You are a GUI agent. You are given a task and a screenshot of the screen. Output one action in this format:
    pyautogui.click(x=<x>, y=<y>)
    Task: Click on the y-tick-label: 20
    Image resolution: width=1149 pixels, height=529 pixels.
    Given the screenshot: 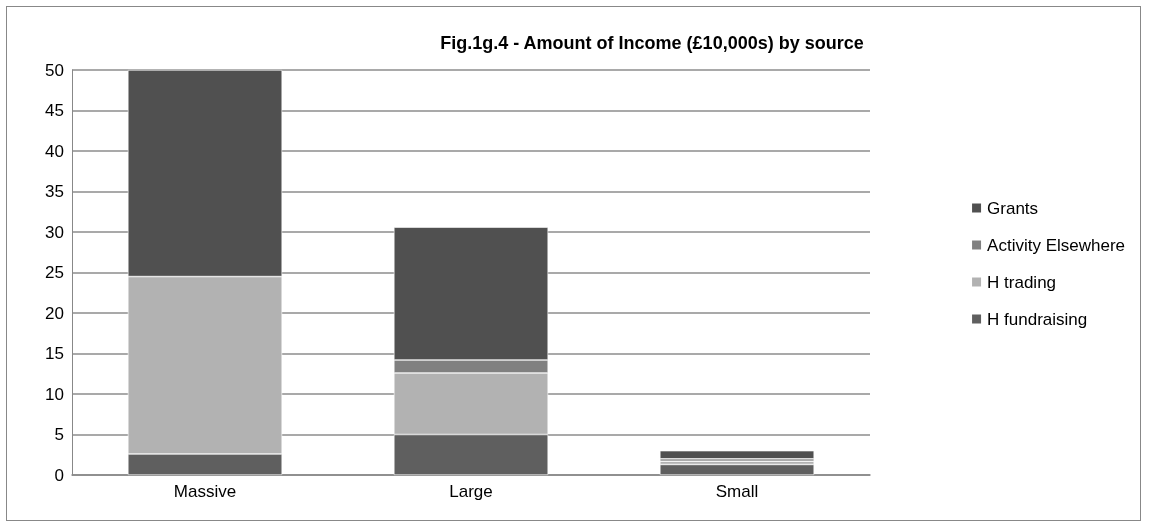 What is the action you would take?
    pyautogui.click(x=54, y=313)
    